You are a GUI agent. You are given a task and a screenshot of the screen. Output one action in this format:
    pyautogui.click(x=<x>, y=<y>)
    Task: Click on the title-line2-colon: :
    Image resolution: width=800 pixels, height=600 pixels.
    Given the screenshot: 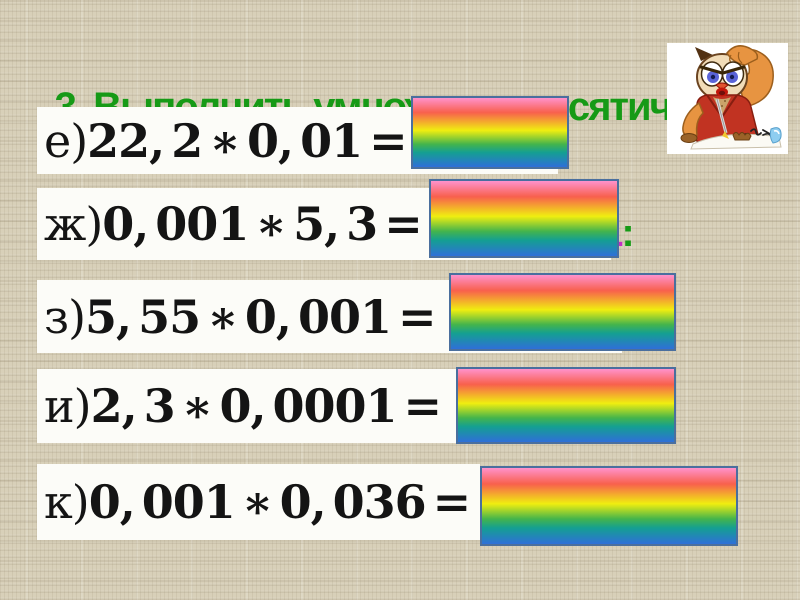 What is the action you would take?
    pyautogui.click(x=627, y=233)
    